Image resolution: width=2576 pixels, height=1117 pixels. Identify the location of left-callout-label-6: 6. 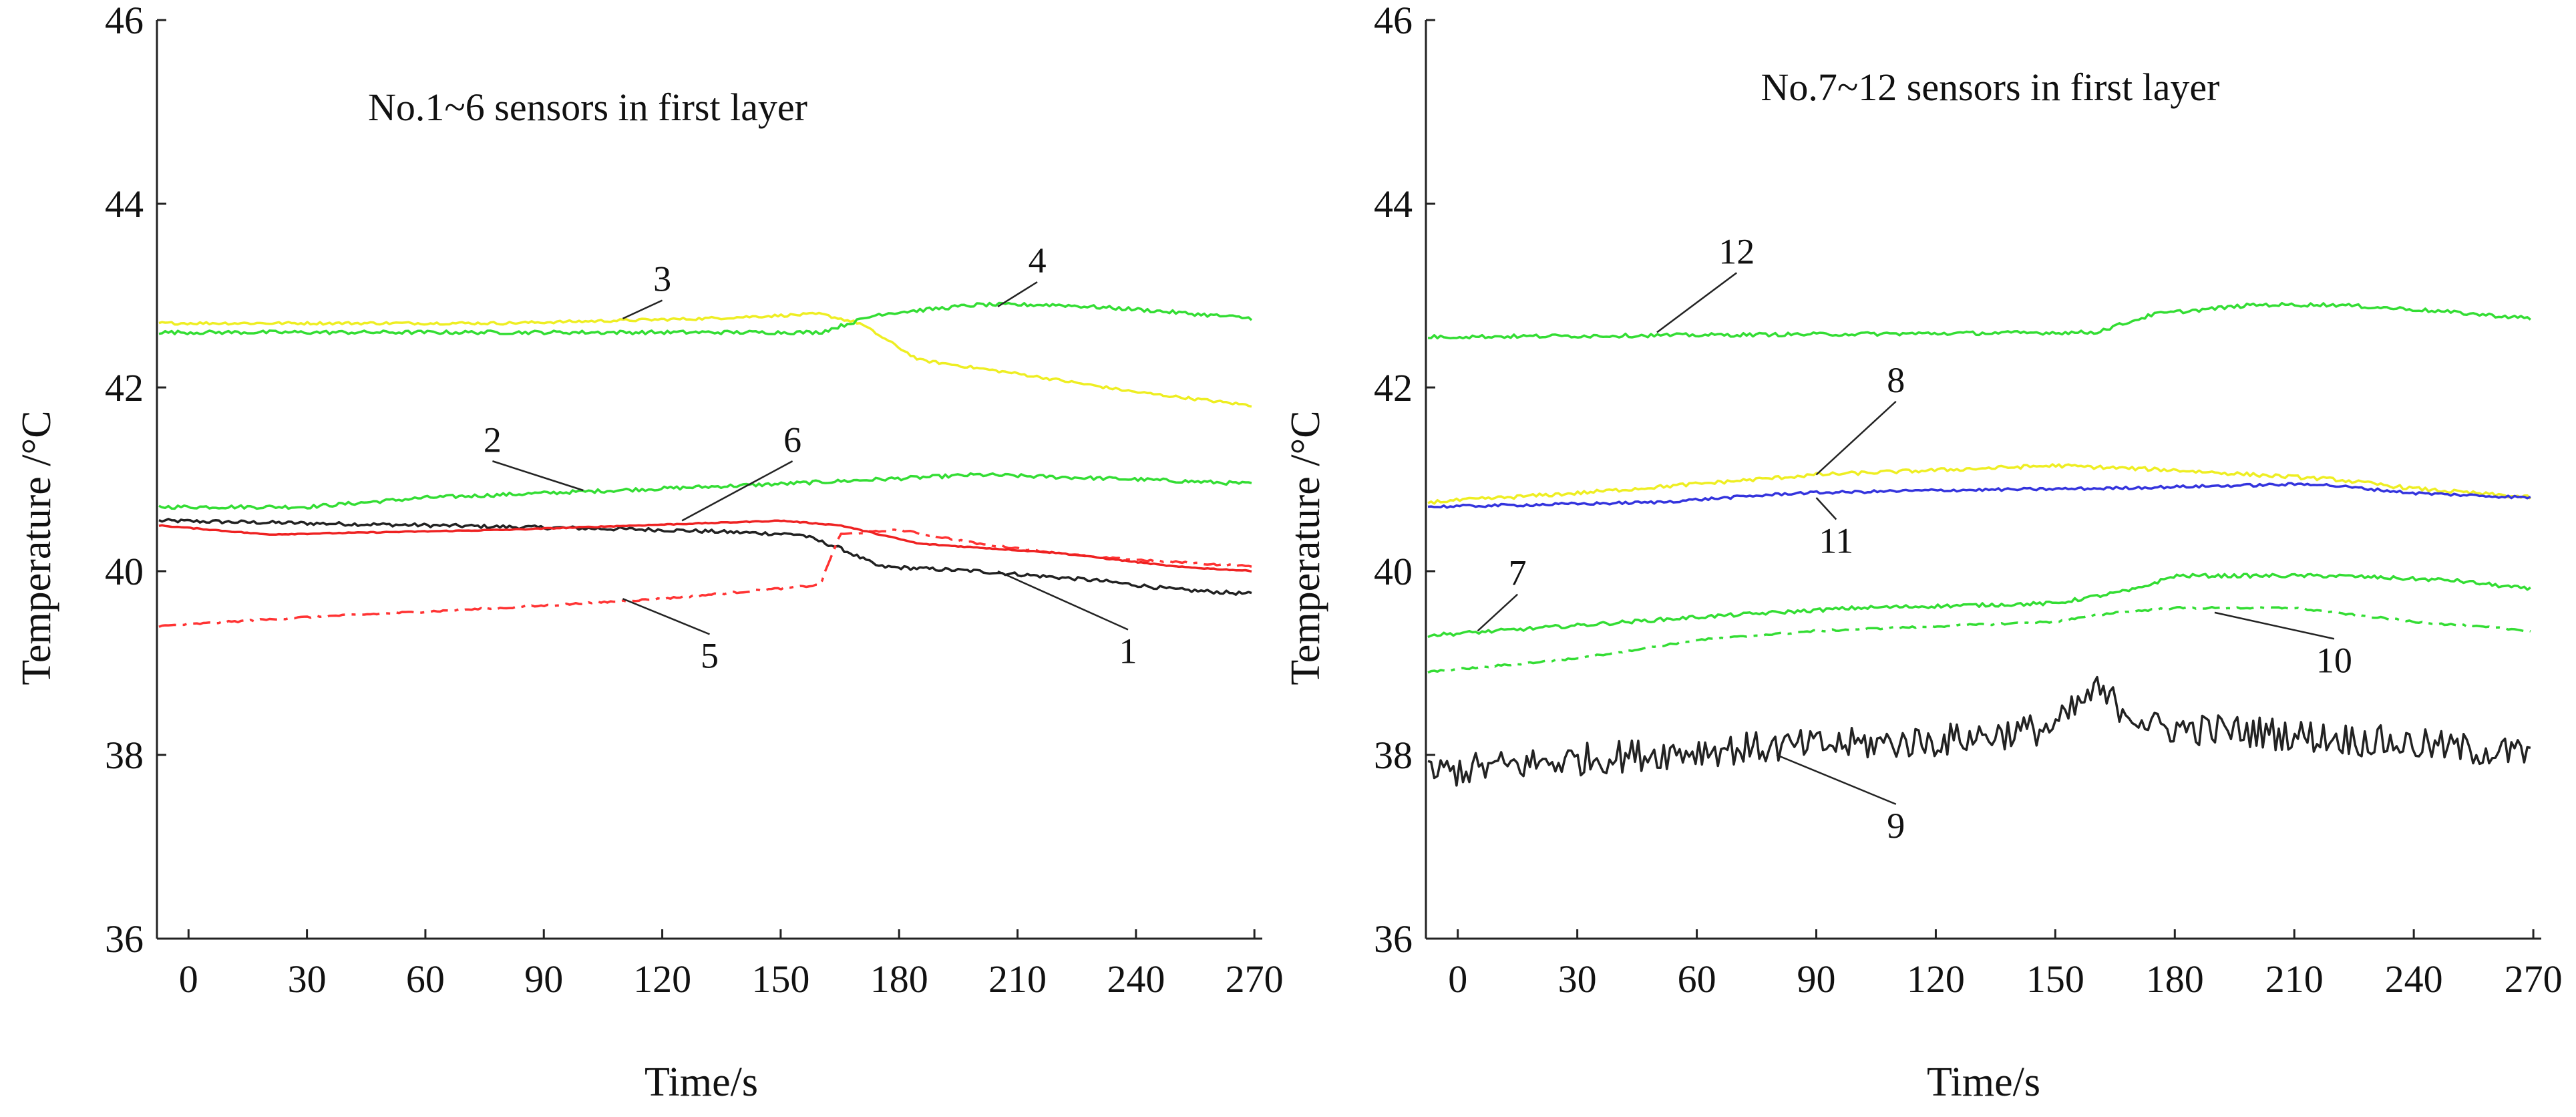
(792, 440).